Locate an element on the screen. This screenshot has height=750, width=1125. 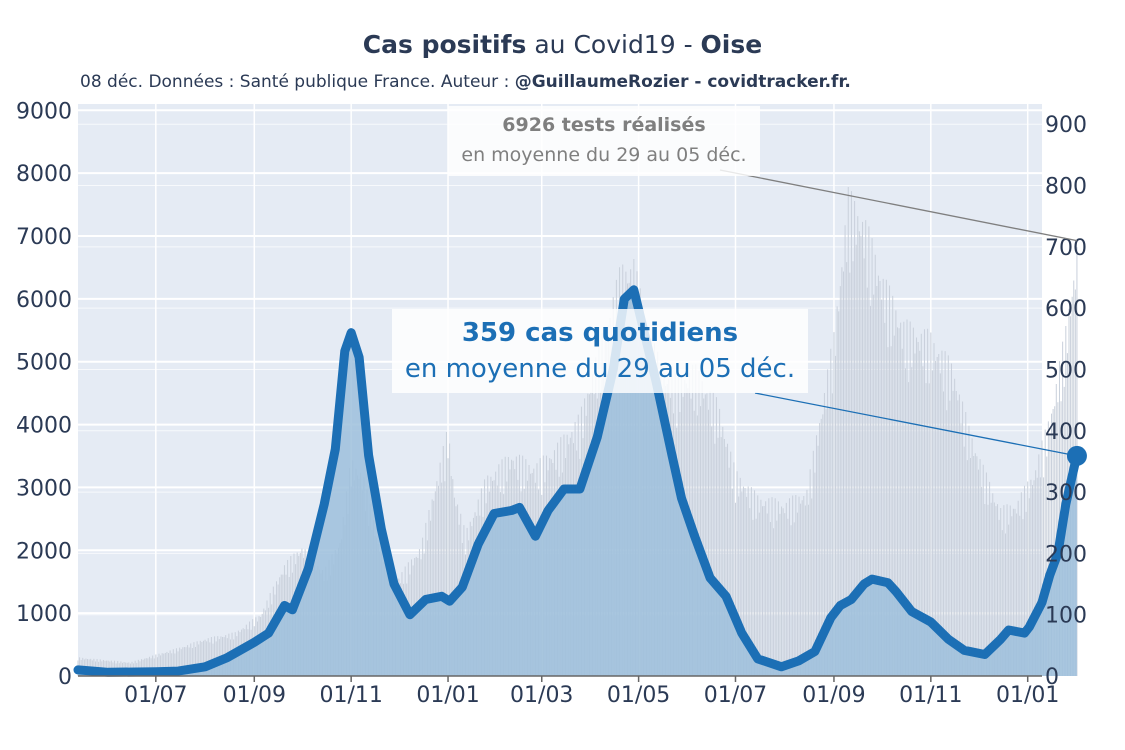
subtitle-author: @GuillaumeRozier - covidtracker.fr. is located at coordinates (682, 82).